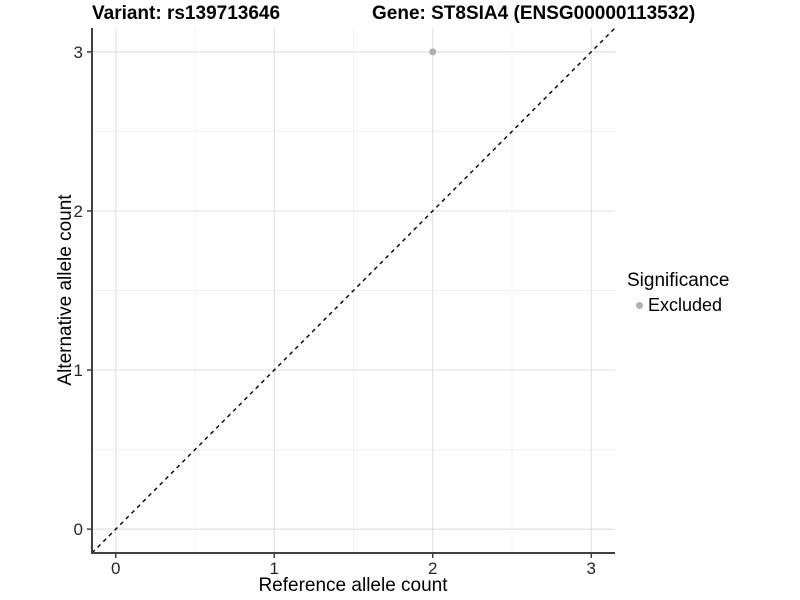 This screenshot has height=600, width=800. I want to click on plot-title-gene: Gene: ST8SIA4 (ENSG00000113532), so click(534, 13).